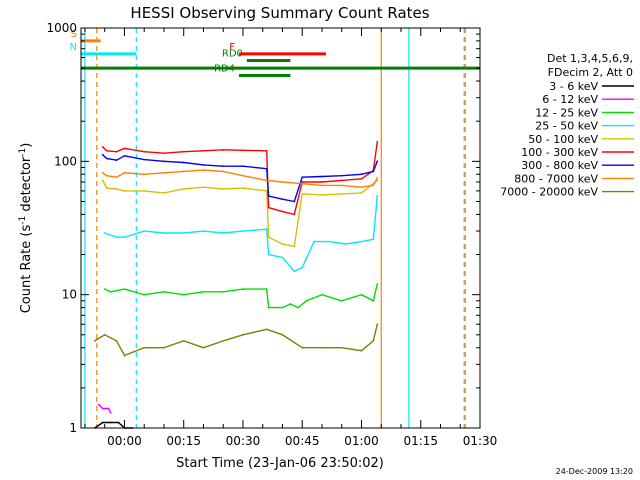 The image size is (640, 480). What do you see at coordinates (61, 28) in the screenshot?
I see `y-tick-label-1000: 1000` at bounding box center [61, 28].